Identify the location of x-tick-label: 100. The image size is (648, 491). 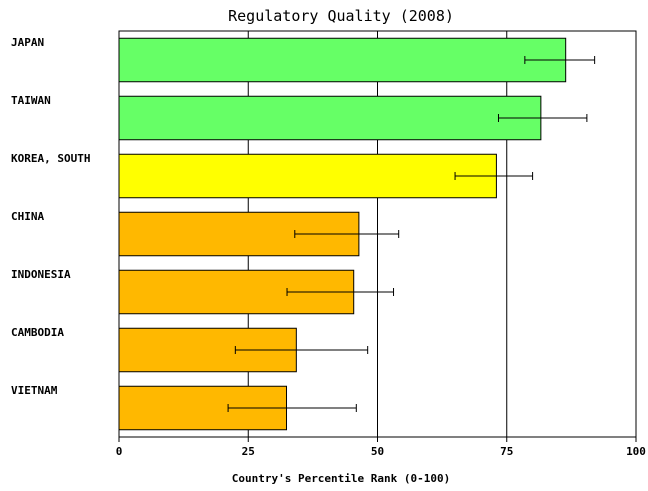
(636, 451).